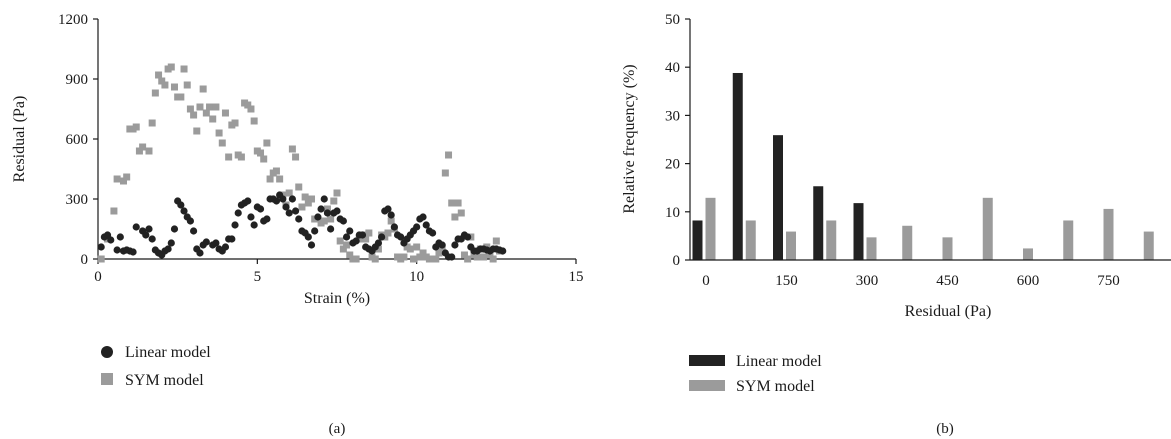 The height and width of the screenshot is (439, 1171). What do you see at coordinates (867, 281) in the screenshot?
I see `panel-b-x-tick-label: 300` at bounding box center [867, 281].